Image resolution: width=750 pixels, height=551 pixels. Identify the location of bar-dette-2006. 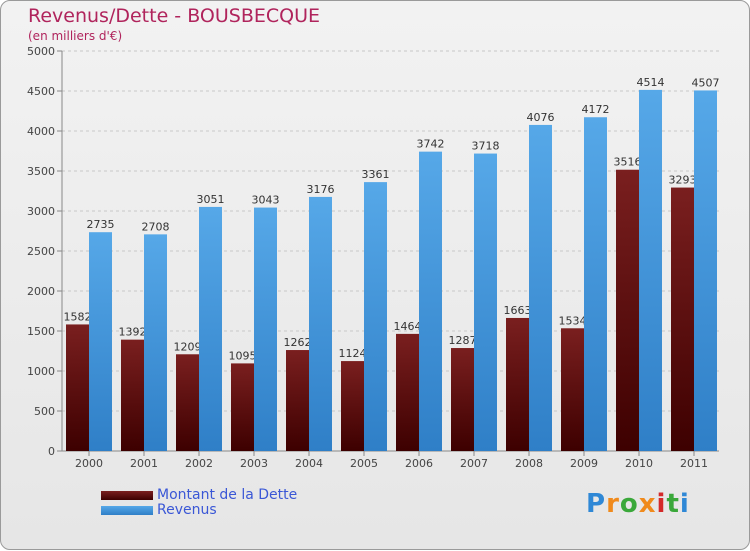
(407, 392).